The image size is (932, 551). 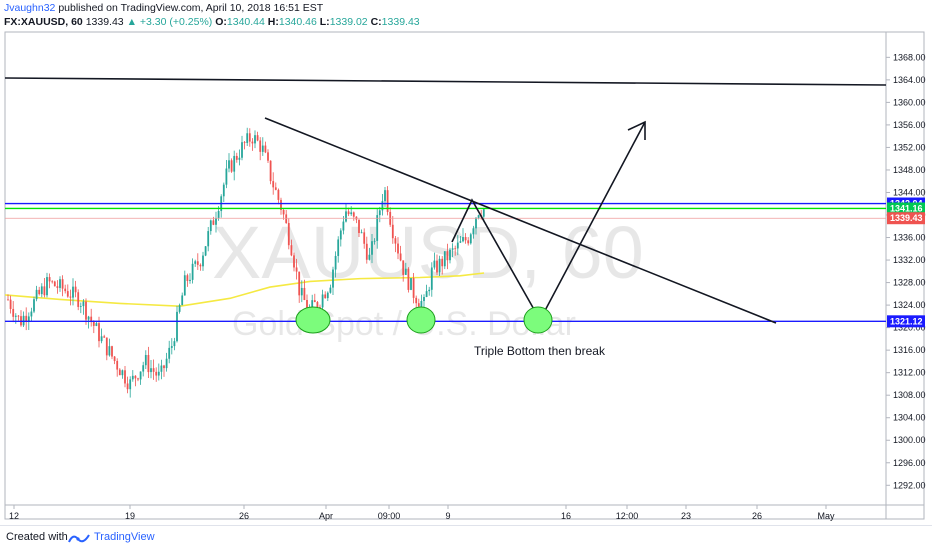 What do you see at coordinates (909, 260) in the screenshot?
I see `y-tick-label: 1332.00` at bounding box center [909, 260].